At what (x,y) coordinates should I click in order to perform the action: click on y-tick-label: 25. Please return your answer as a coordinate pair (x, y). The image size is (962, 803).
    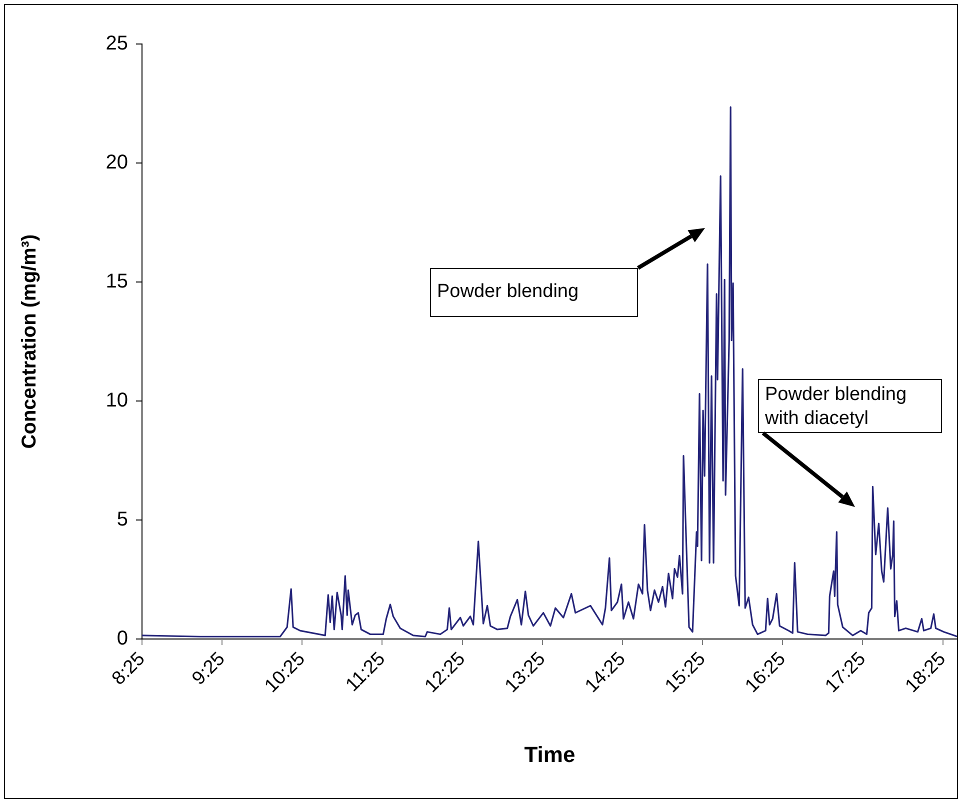
    Looking at the image, I should click on (117, 43).